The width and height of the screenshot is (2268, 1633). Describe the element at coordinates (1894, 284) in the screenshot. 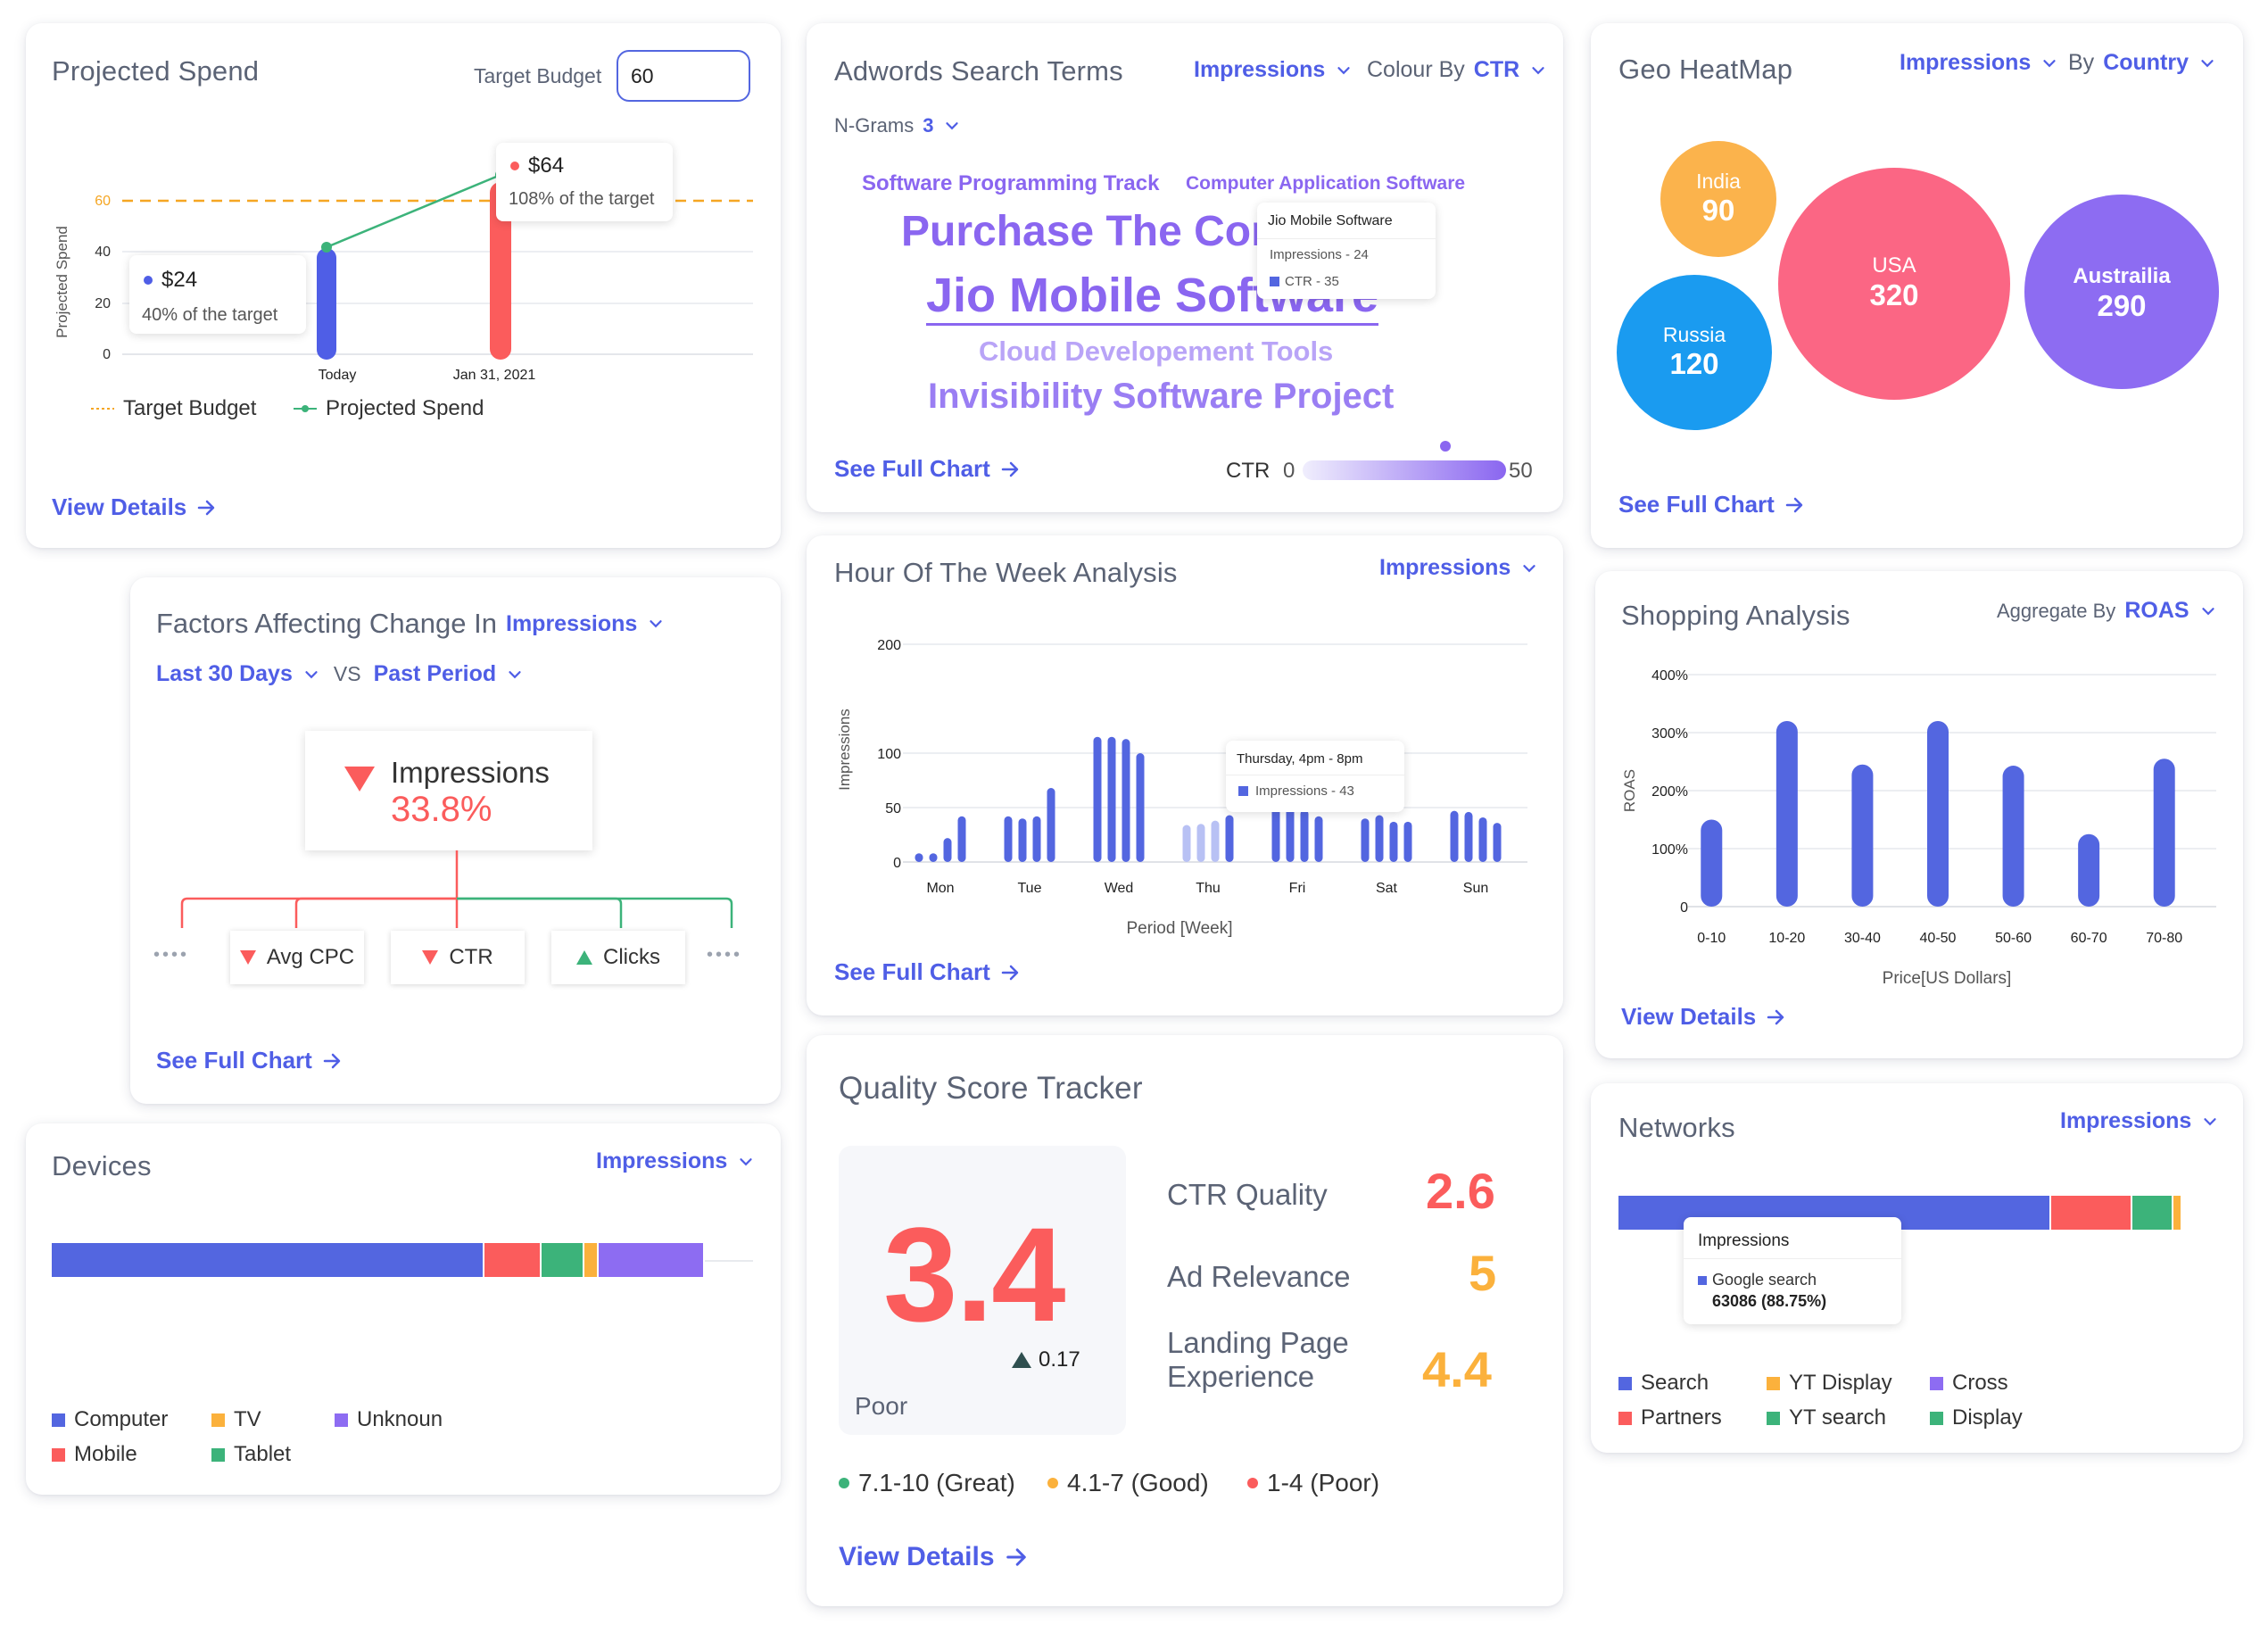

I see `bubble-usa: USA 320` at that location.